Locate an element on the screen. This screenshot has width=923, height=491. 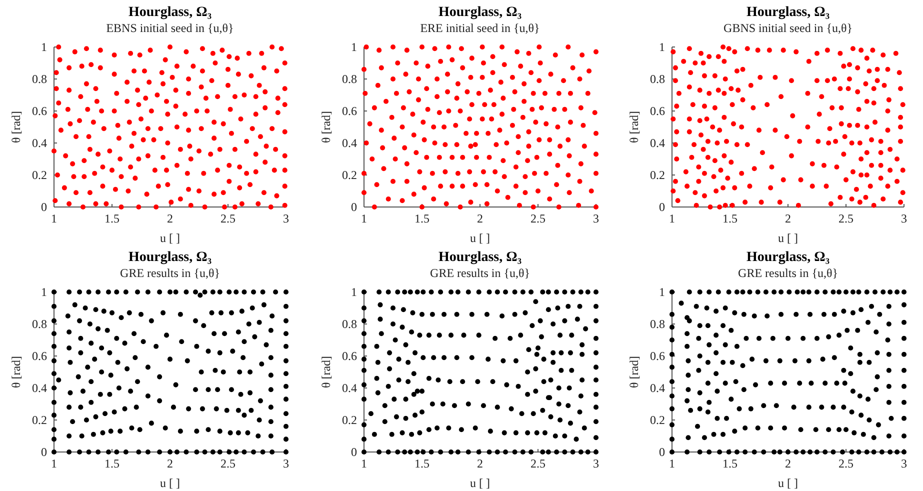
chart-subtitle: ERE initial seed in {u,θ} is located at coordinates (480, 28).